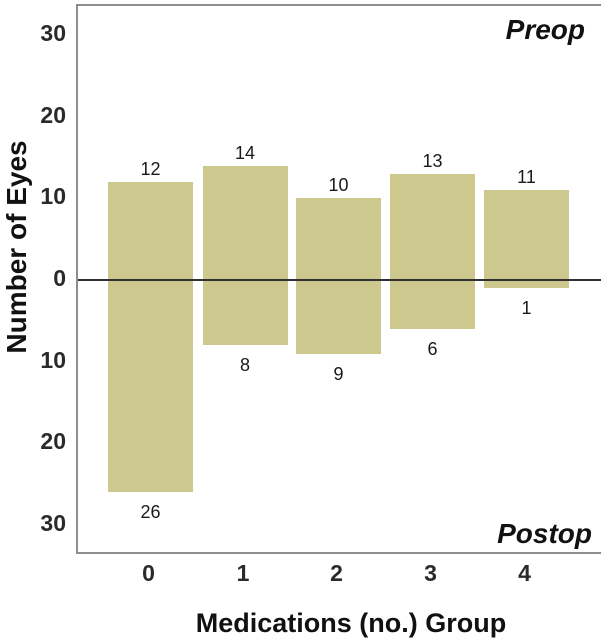  What do you see at coordinates (150, 512) in the screenshot?
I see `postop-value-label-group-0: 26` at bounding box center [150, 512].